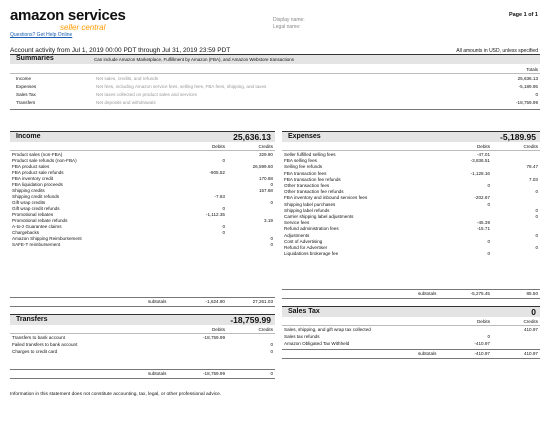 The image size is (550, 423). I want to click on expenses-row-debit: -3,836.51, so click(480, 161).